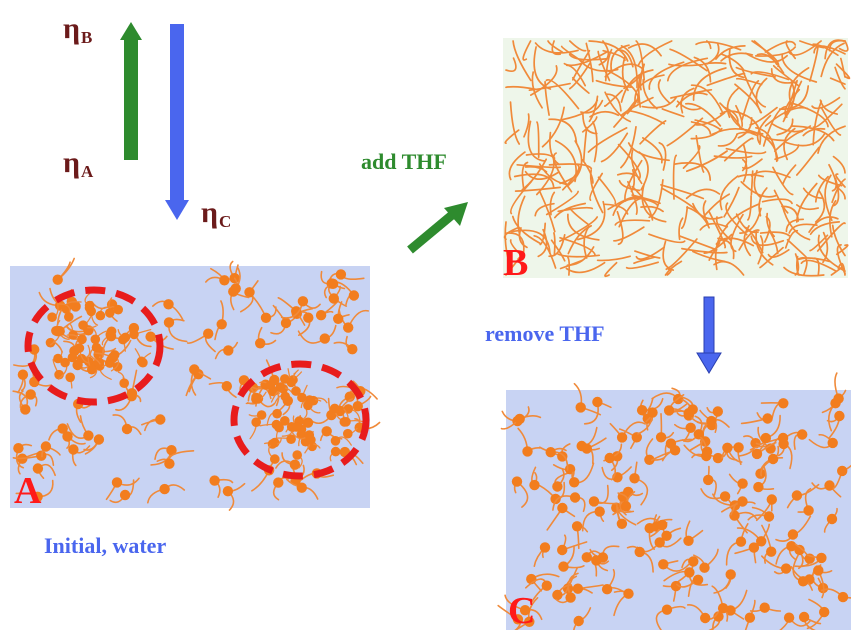 This screenshot has height=630, width=851. Describe the element at coordinates (28, 491) in the screenshot. I see `panel-a-letter: A` at that location.